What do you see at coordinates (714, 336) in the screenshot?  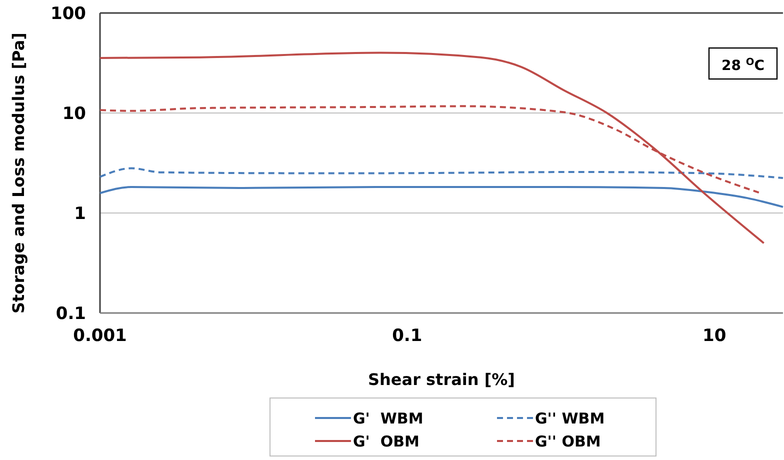 I see `x-tick-label: 10` at bounding box center [714, 336].